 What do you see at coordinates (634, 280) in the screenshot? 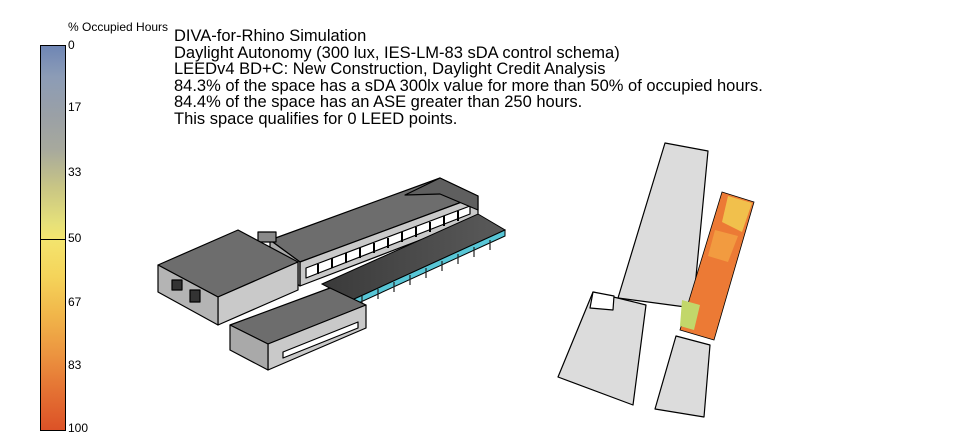
I see `plan-view` at bounding box center [634, 280].